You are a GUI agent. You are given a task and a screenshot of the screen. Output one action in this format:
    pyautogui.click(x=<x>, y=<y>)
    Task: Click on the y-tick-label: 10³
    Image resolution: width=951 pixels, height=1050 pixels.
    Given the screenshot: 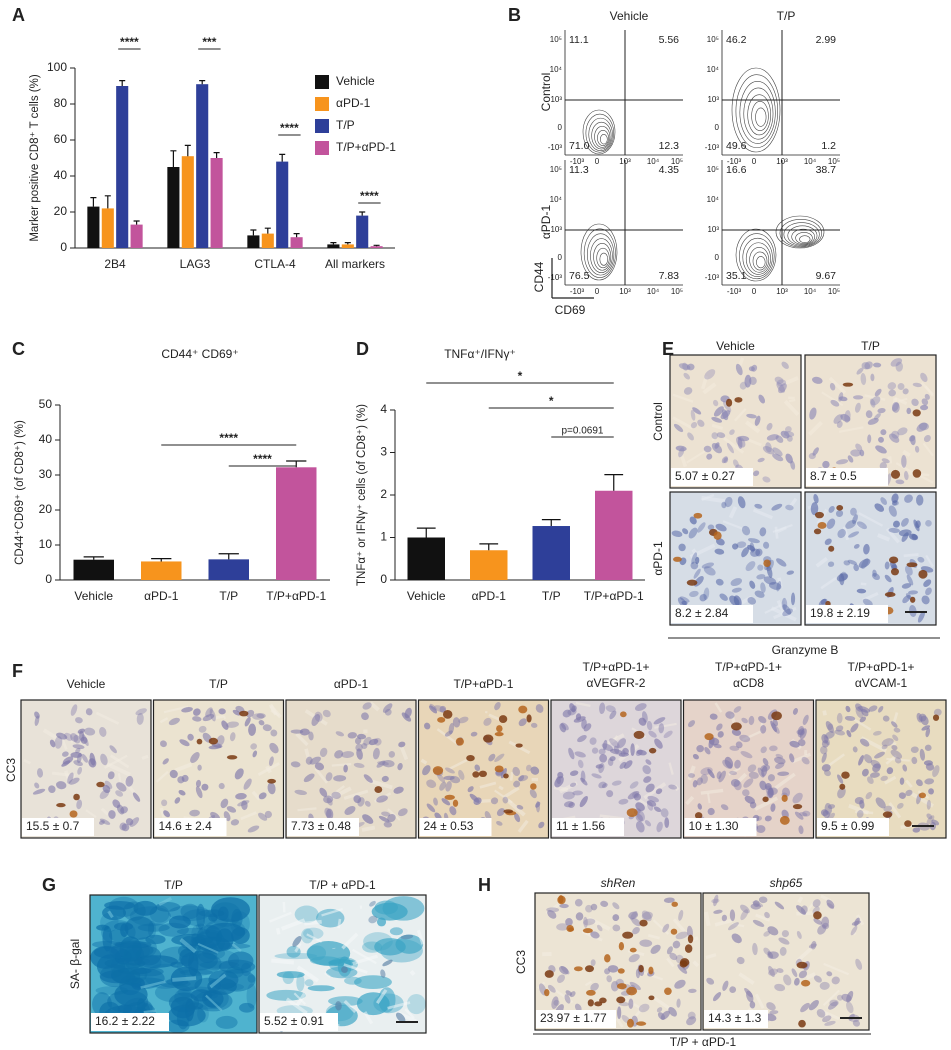 What is the action you would take?
    pyautogui.click(x=556, y=99)
    